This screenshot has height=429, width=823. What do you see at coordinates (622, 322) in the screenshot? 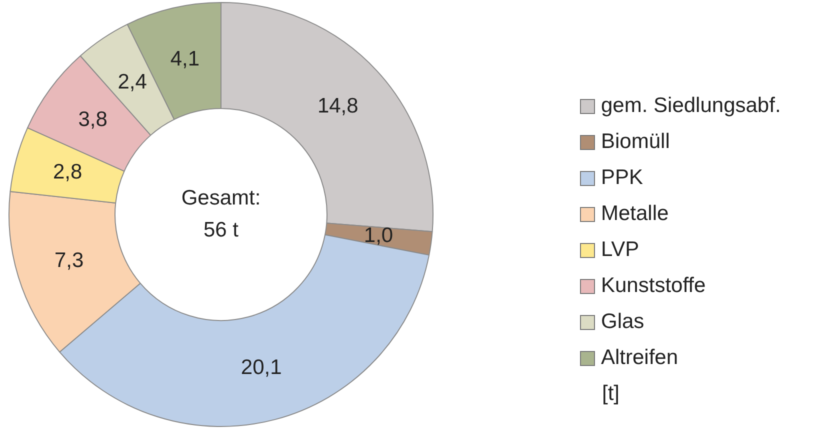
I see `legend-label: Glas` at bounding box center [622, 322].